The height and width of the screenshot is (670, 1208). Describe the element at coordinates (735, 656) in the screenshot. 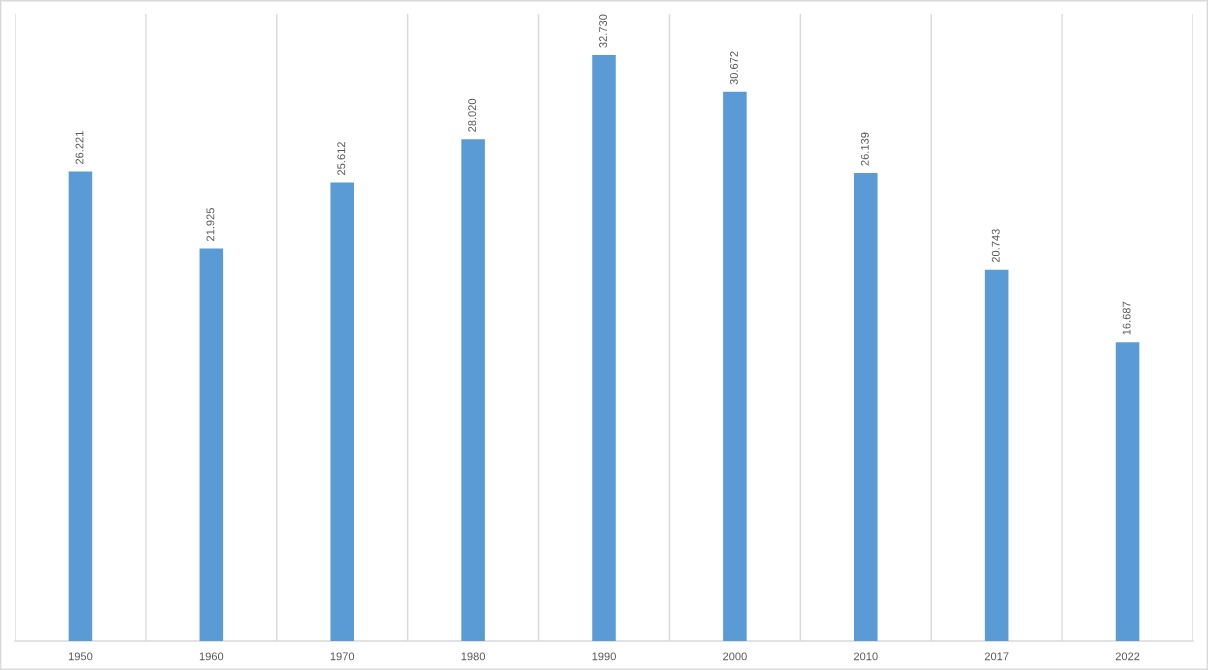

I see `x-tick-label: 2000` at that location.